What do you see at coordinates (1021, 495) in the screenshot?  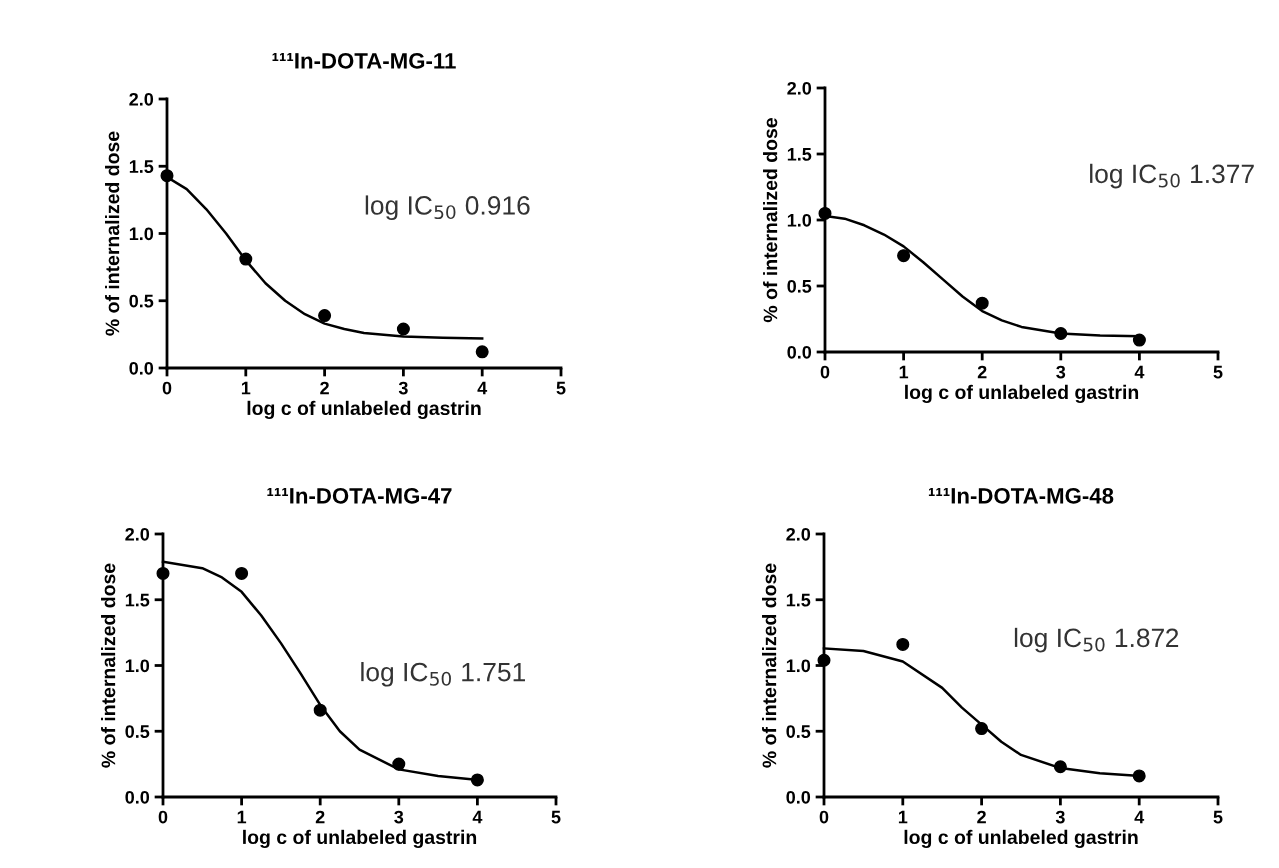 I see `chart-title: ¹¹¹In-DOTA-MG-48` at bounding box center [1021, 495].